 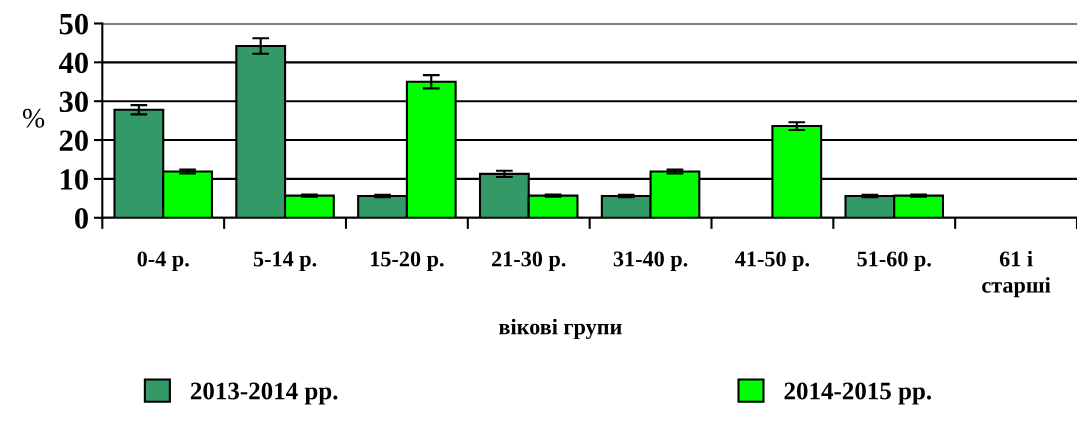 I want to click on x-tick-label: 5-14 р., so click(x=285, y=261).